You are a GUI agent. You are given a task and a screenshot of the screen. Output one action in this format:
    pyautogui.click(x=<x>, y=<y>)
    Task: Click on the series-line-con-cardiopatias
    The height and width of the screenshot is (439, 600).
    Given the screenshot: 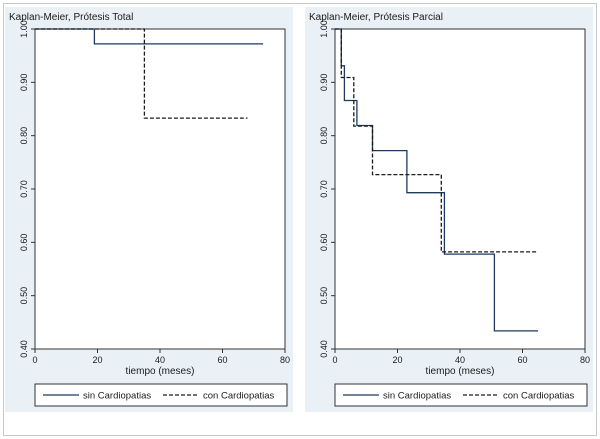 What is the action you would take?
    pyautogui.click(x=141, y=73)
    